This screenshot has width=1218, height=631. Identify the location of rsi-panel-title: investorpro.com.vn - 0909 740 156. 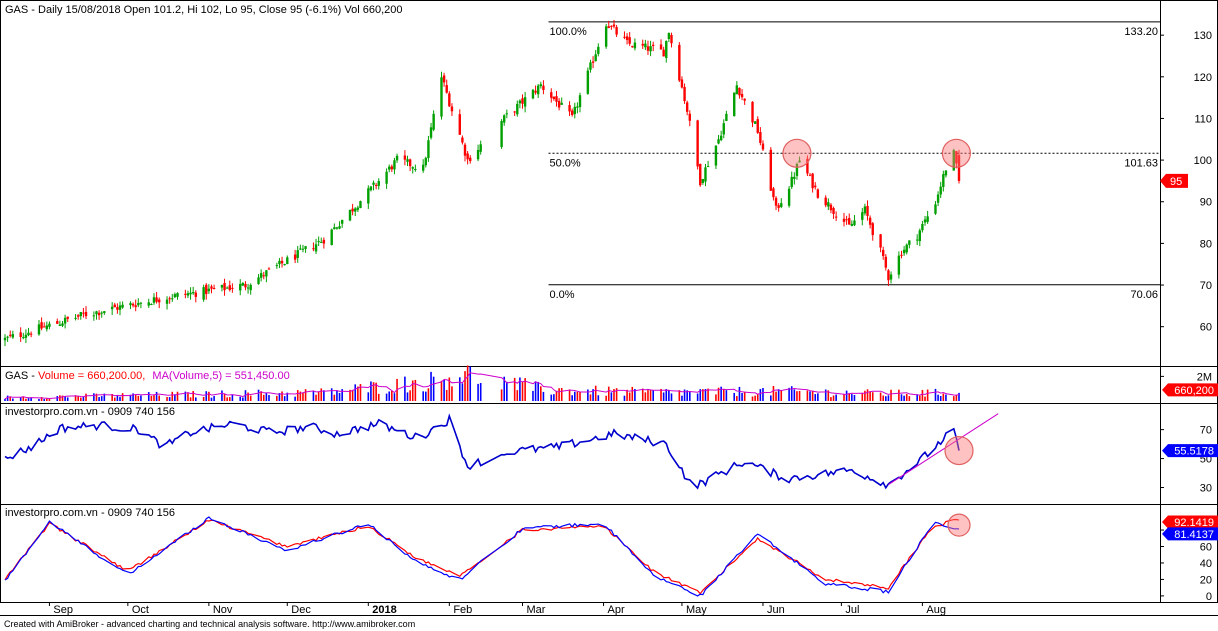
(90, 412).